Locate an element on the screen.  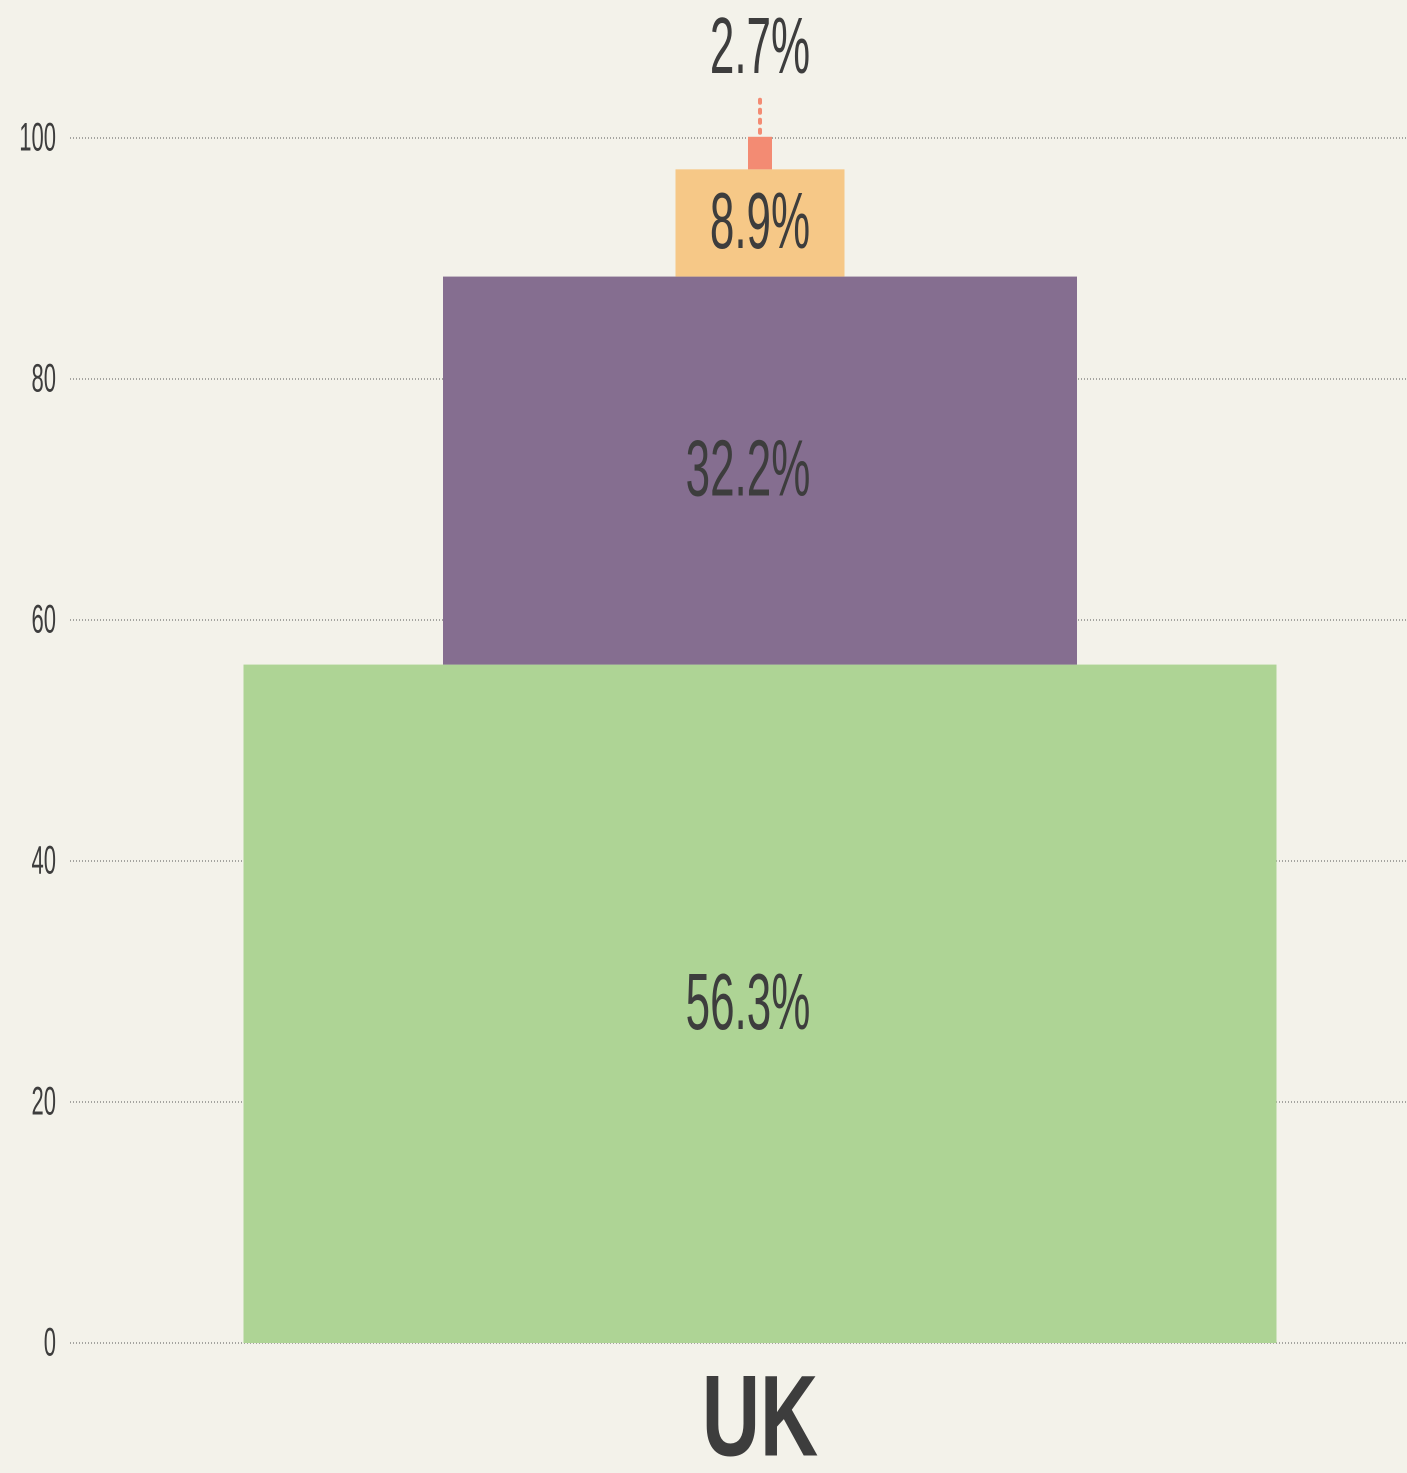
x-tick-label-group: UK is located at coordinates (760, 1412).